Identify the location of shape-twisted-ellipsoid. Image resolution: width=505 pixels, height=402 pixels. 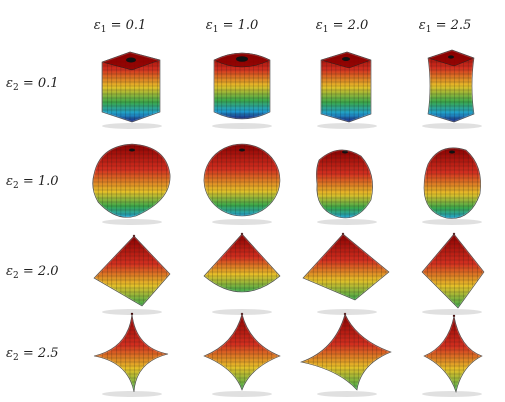
(450, 182).